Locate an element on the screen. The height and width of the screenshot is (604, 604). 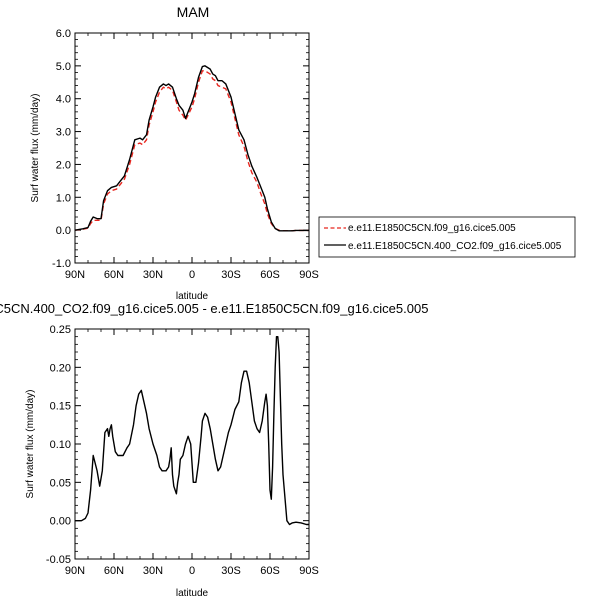
legend-box is located at coordinates (447, 237).